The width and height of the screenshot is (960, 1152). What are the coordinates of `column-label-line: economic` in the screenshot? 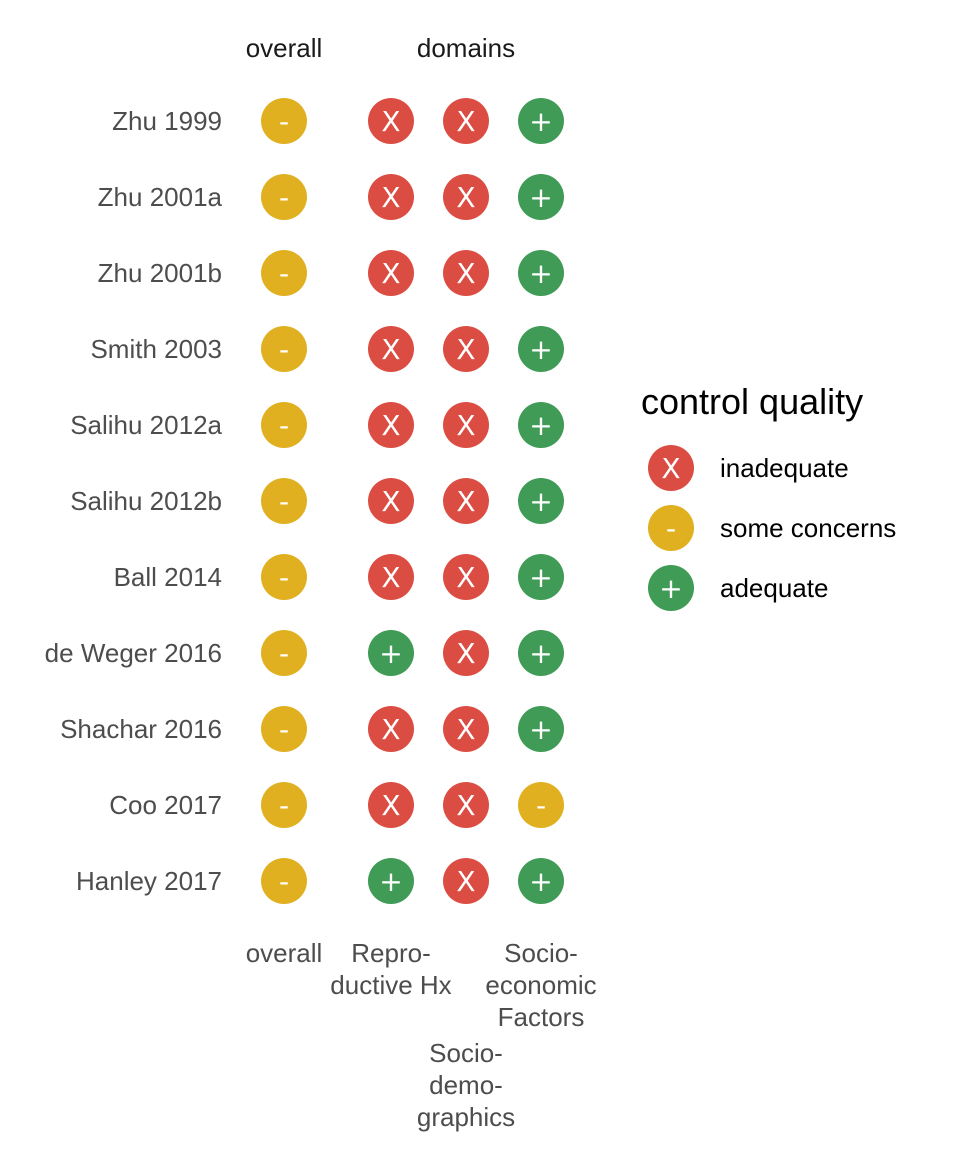 It's located at (540, 985).